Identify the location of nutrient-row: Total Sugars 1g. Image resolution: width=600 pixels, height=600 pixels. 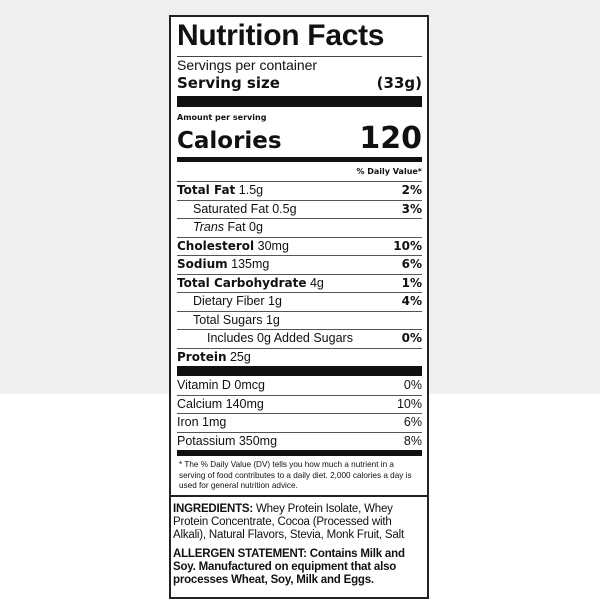
(299, 320).